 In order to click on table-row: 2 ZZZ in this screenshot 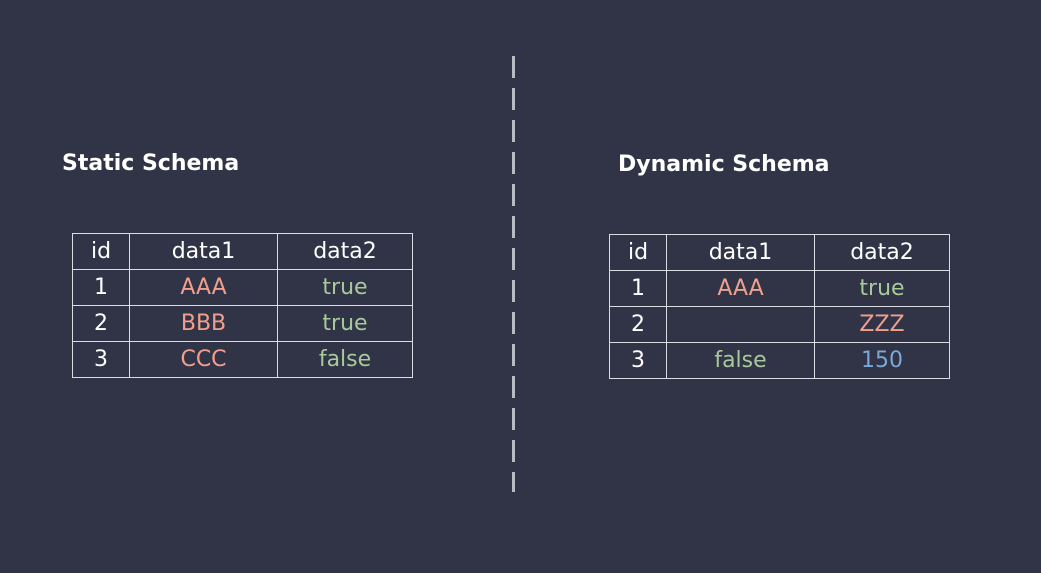, I will do `click(779, 324)`.